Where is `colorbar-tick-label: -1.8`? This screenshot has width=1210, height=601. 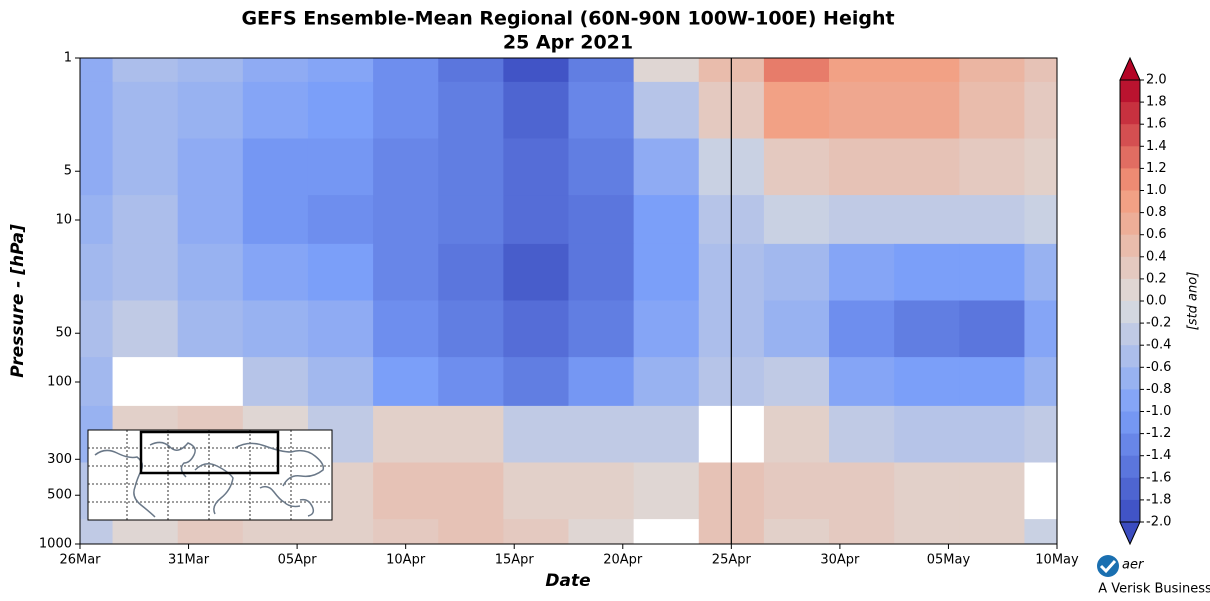 colorbar-tick-label: -1.8 is located at coordinates (1158, 499).